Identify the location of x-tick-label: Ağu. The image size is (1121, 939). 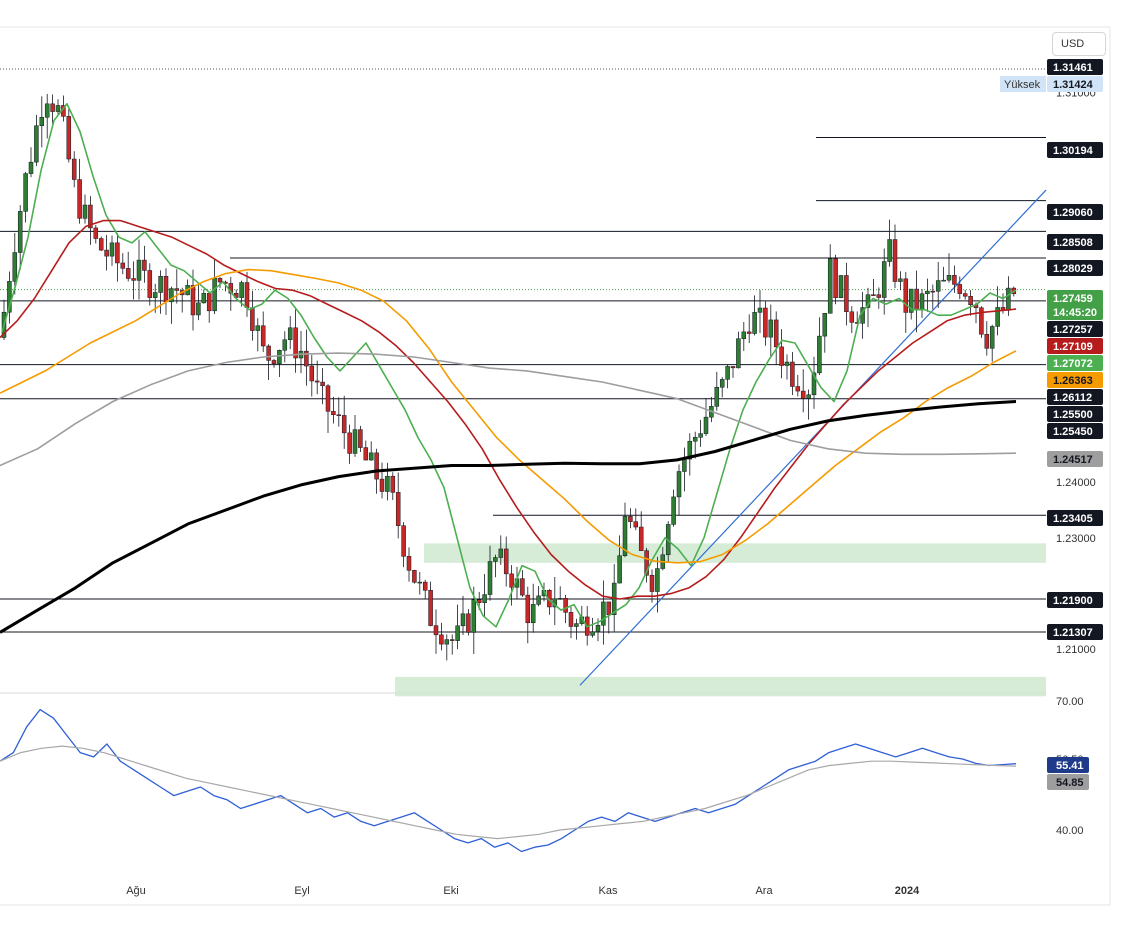
(136, 891).